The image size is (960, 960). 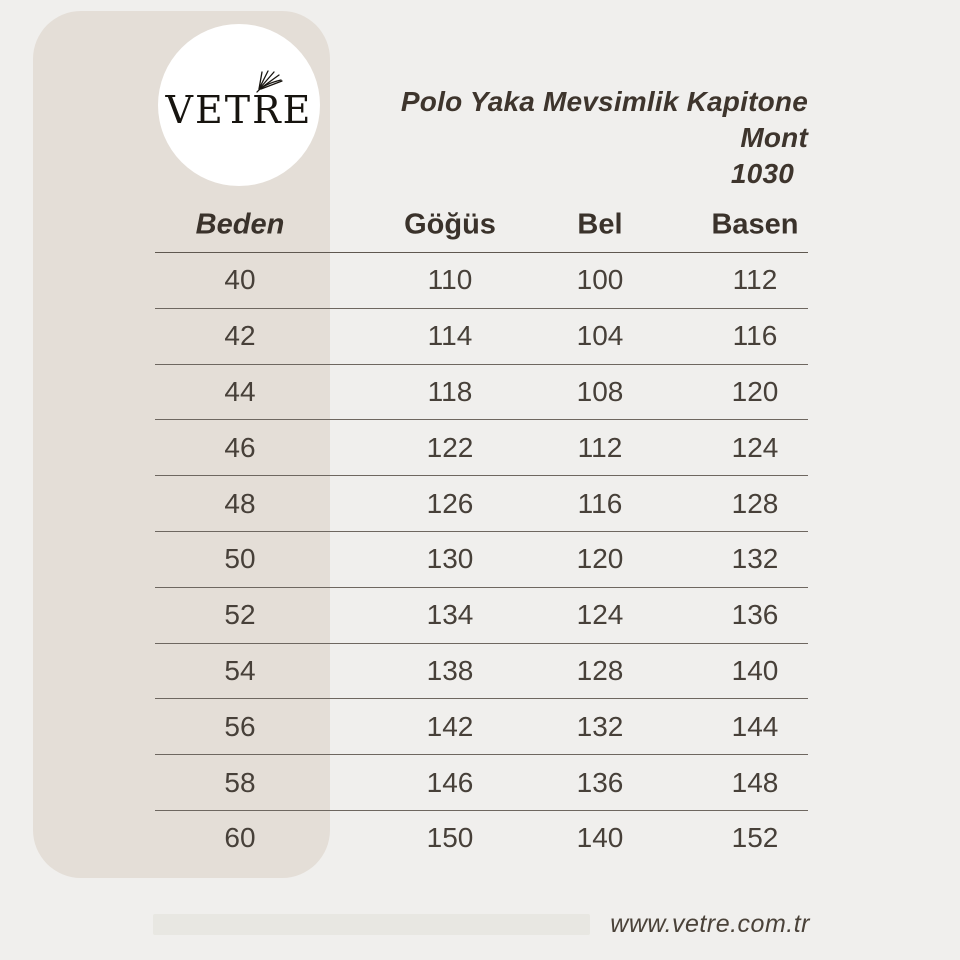 What do you see at coordinates (600, 726) in the screenshot?
I see `bel-cell: 132` at bounding box center [600, 726].